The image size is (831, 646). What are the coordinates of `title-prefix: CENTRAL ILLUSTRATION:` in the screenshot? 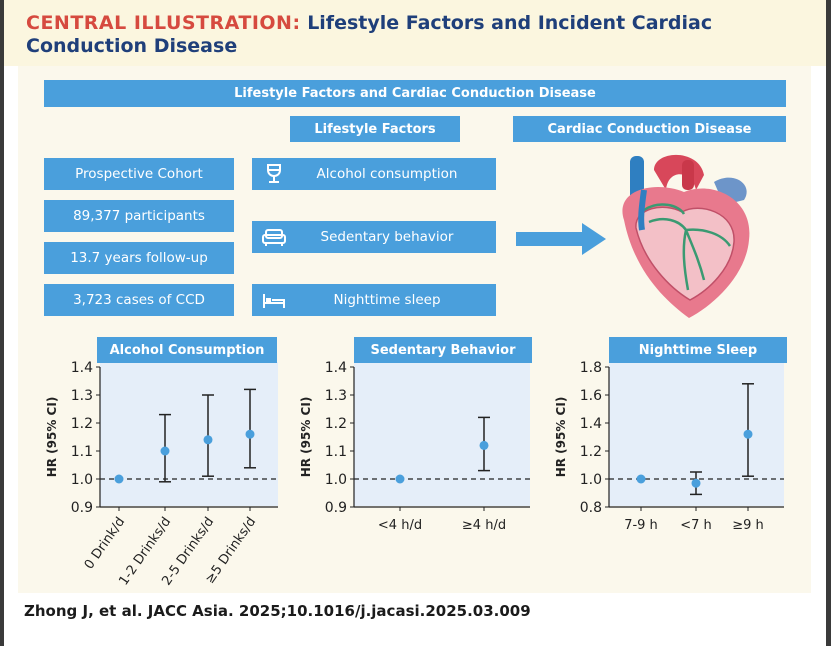 It's located at (163, 23).